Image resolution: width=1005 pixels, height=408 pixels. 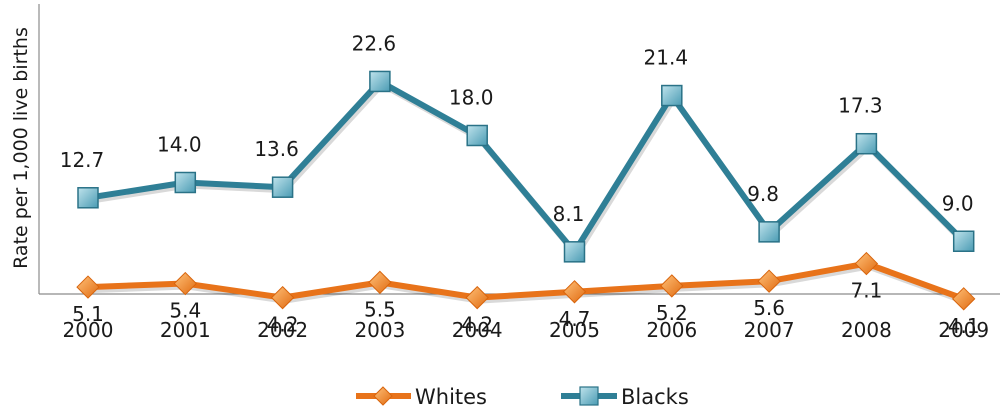 I want to click on legend-item-blacks: Blacks, so click(x=625, y=396).